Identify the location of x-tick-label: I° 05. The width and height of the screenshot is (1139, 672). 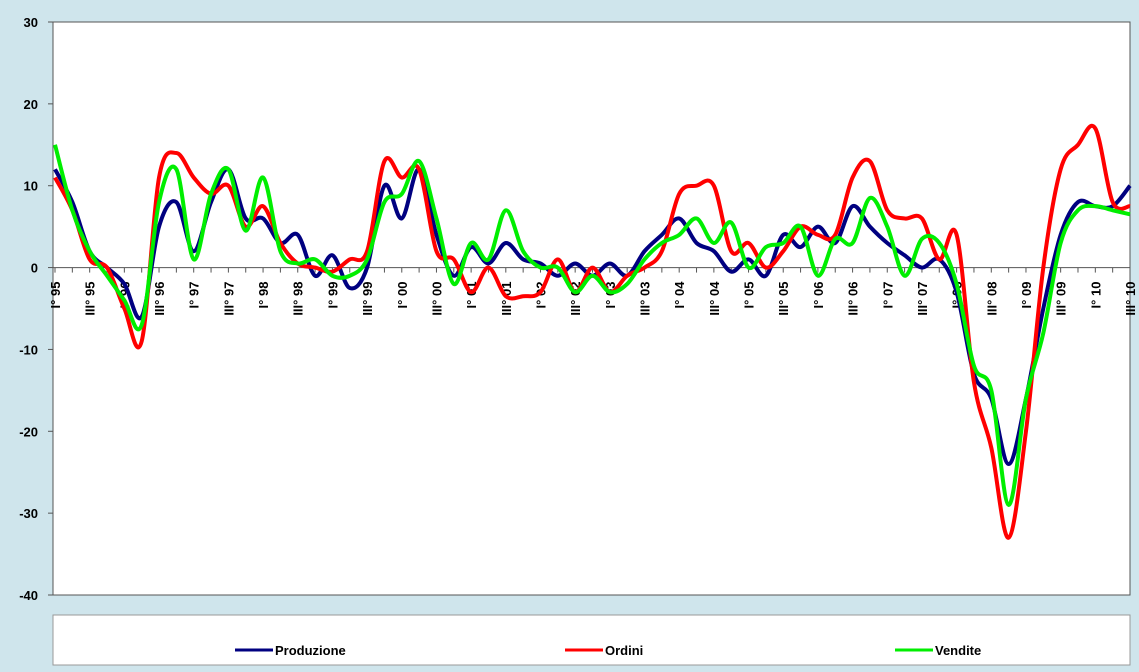
(749, 295).